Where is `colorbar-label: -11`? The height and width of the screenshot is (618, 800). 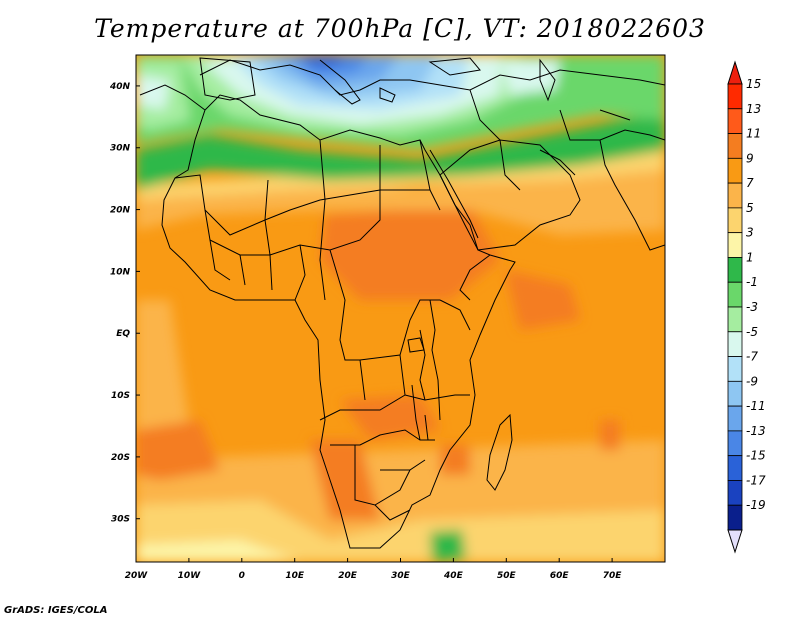
colorbar-label: -11 is located at coordinates (756, 406).